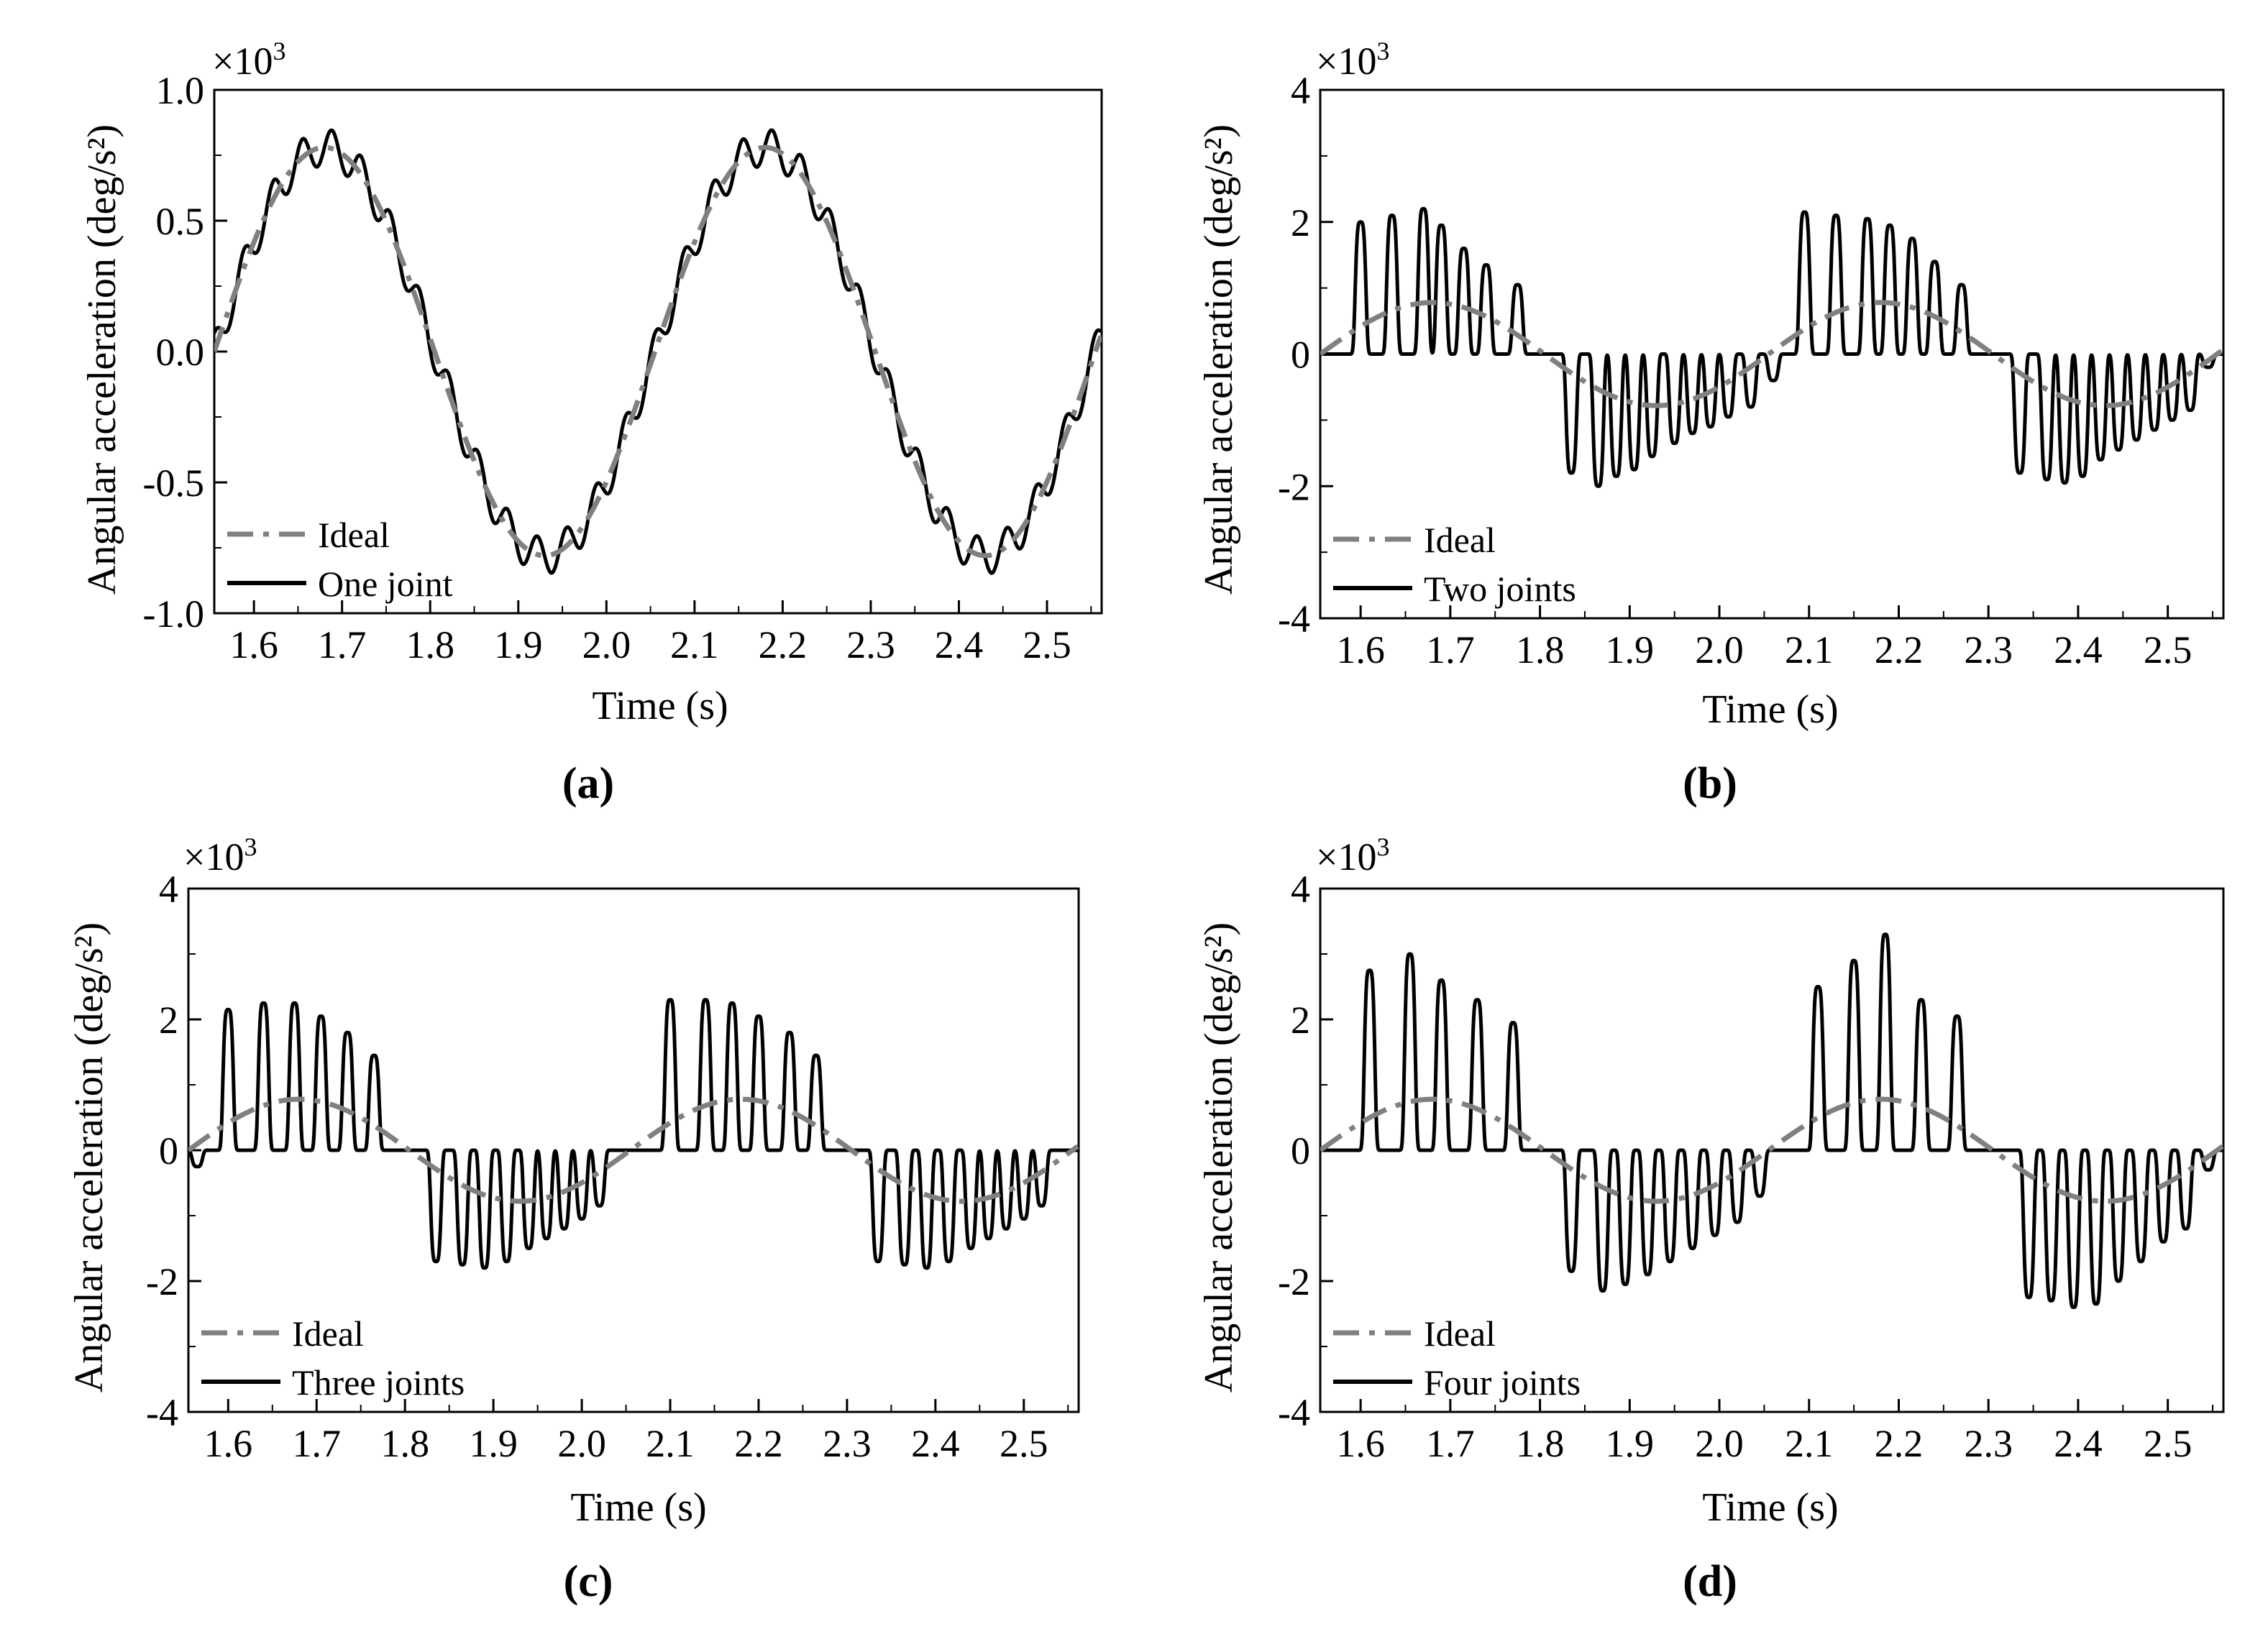 The height and width of the screenshot is (1647, 2268). What do you see at coordinates (1500, 589) in the screenshot?
I see `panel-b-legend-label-measured: Two joints` at bounding box center [1500, 589].